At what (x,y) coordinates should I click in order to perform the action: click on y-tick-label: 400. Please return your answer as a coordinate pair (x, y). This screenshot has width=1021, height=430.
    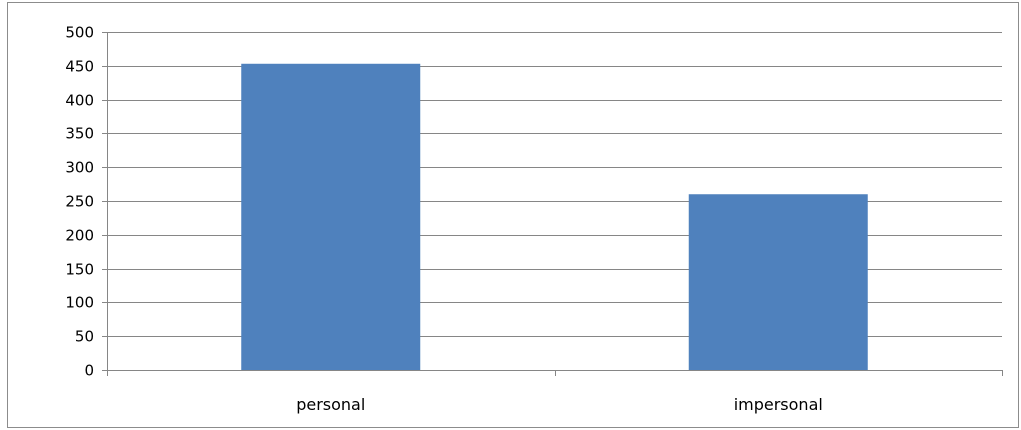
    Looking at the image, I should click on (79, 101).